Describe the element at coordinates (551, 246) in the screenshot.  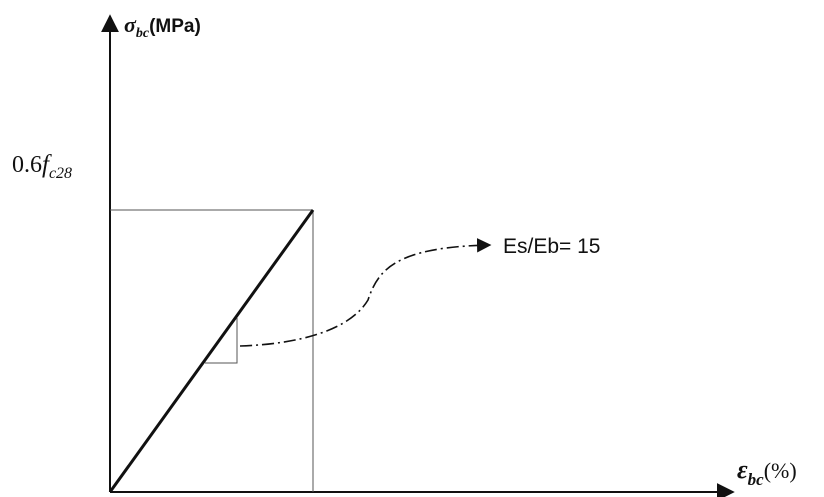
I see `modular-ratio-label: Es/Eb= 15` at that location.